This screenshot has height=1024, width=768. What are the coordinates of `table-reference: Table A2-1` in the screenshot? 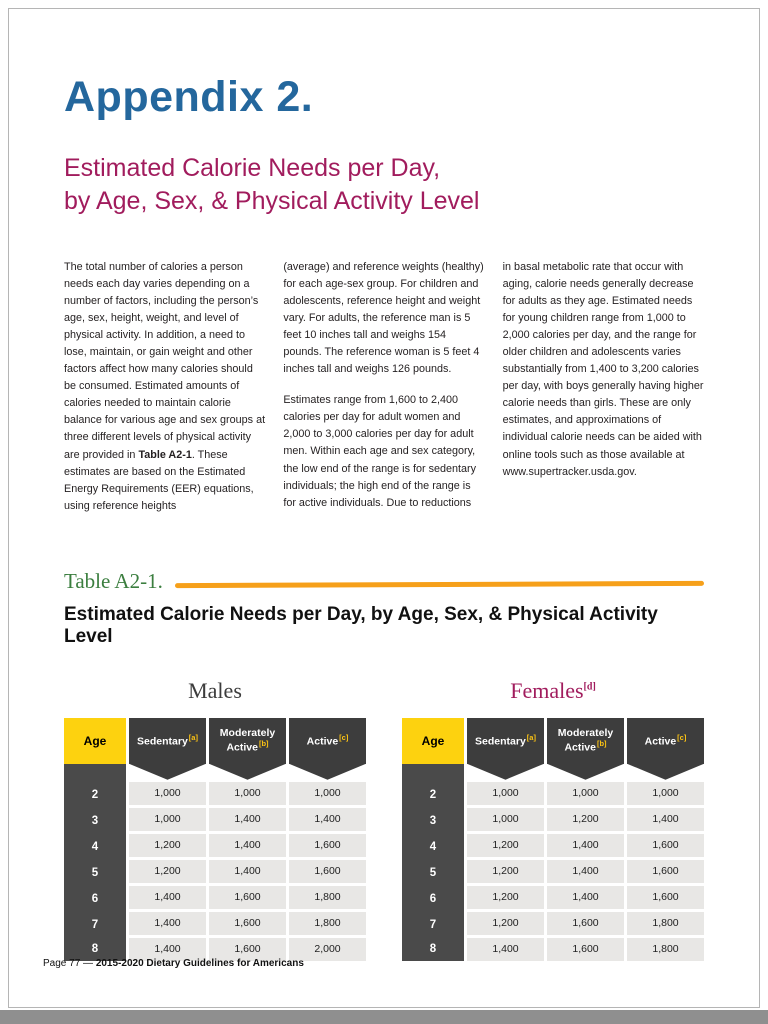 It's located at (165, 454).